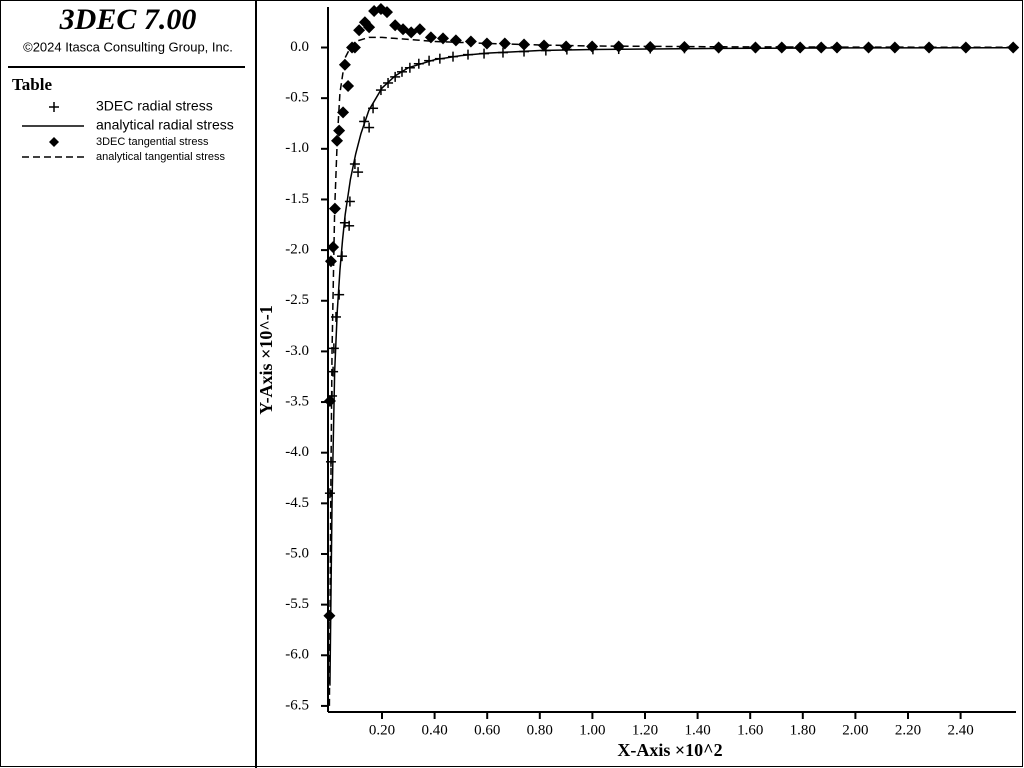  Describe the element at coordinates (297, 655) in the screenshot. I see `y-tick-label: -6.0` at that location.